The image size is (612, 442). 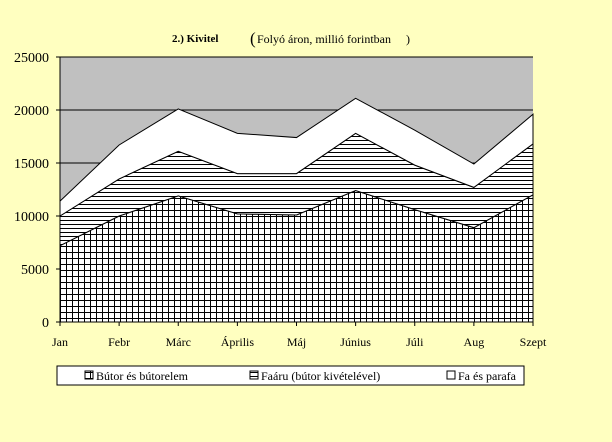 I want to click on chart-title-text: 2.) Kivitel, so click(x=195, y=39).